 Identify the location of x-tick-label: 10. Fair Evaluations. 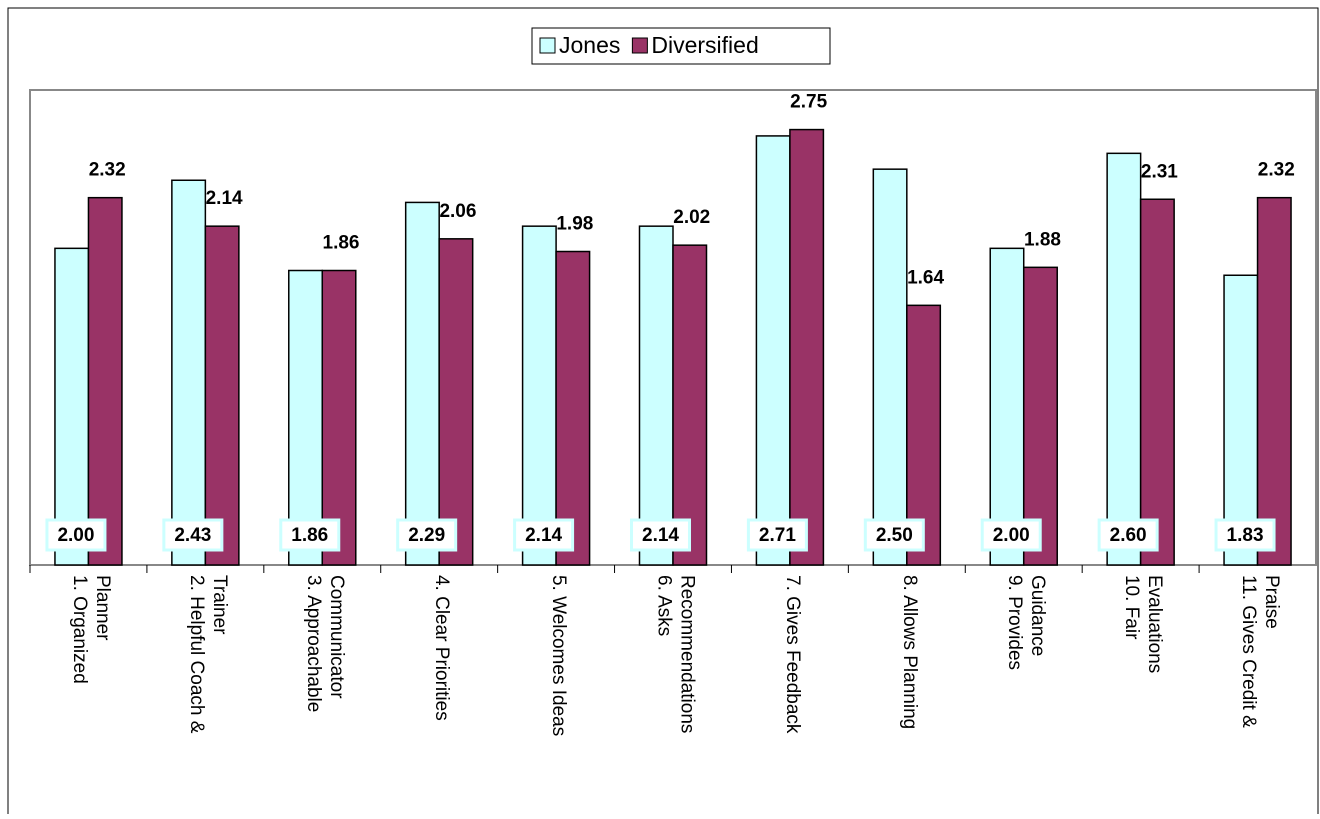
(1143, 624).